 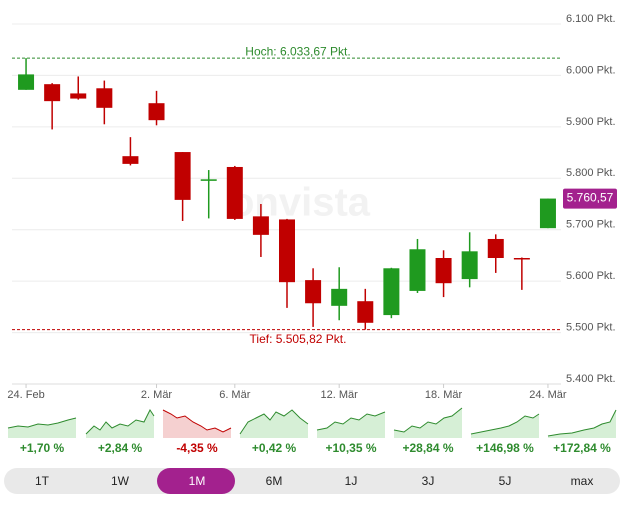 I want to click on period-change: -4,35 %, so click(x=197, y=448).